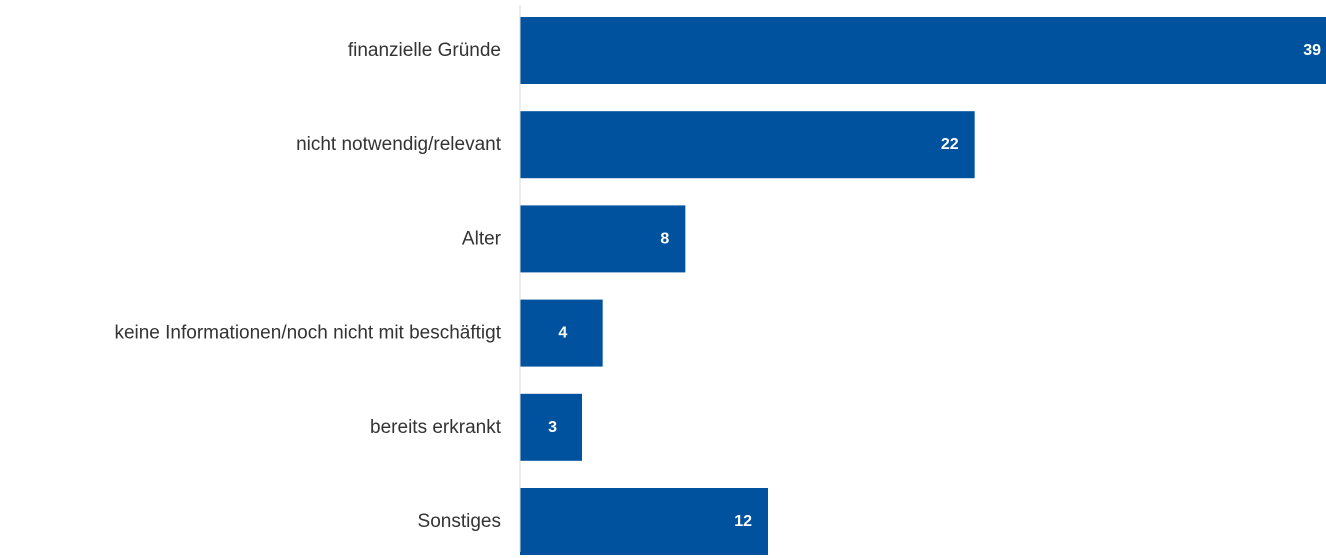 The image size is (1326, 558). Describe the element at coordinates (664, 238) in the screenshot. I see `data-label: 8` at that location.